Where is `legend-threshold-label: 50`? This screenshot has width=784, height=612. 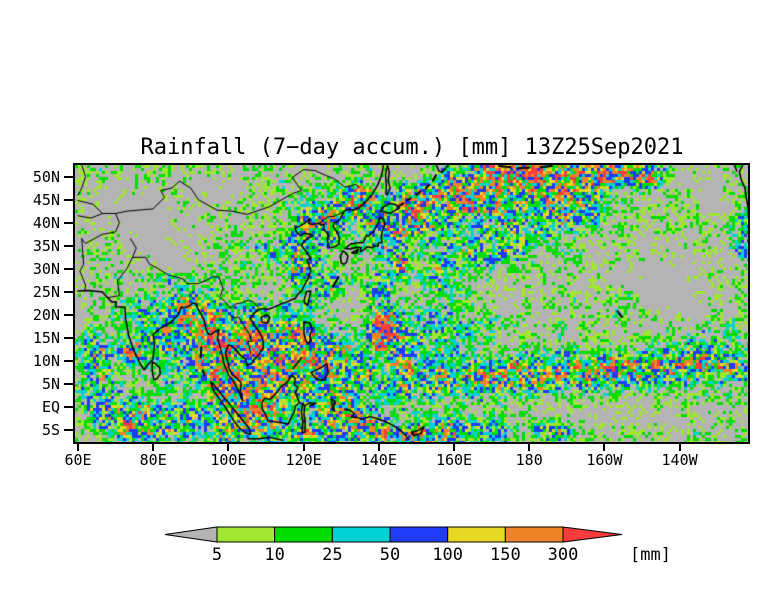
legend-threshold-label: 50 is located at coordinates (390, 555).